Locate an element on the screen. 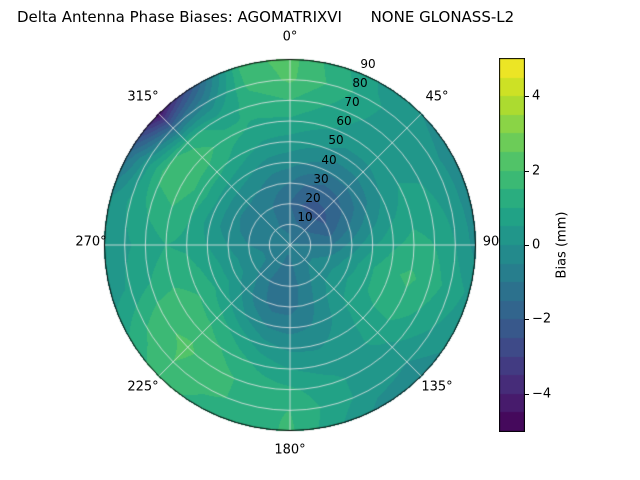 This screenshot has height=480, width=640. colorbar is located at coordinates (512, 245).